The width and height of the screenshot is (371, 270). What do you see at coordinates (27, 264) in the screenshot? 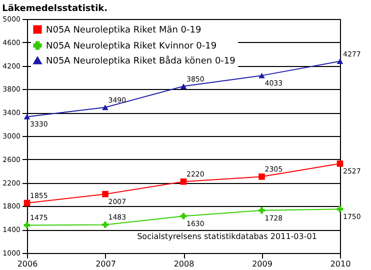
I see `x-tick-label: 2006` at bounding box center [27, 264].